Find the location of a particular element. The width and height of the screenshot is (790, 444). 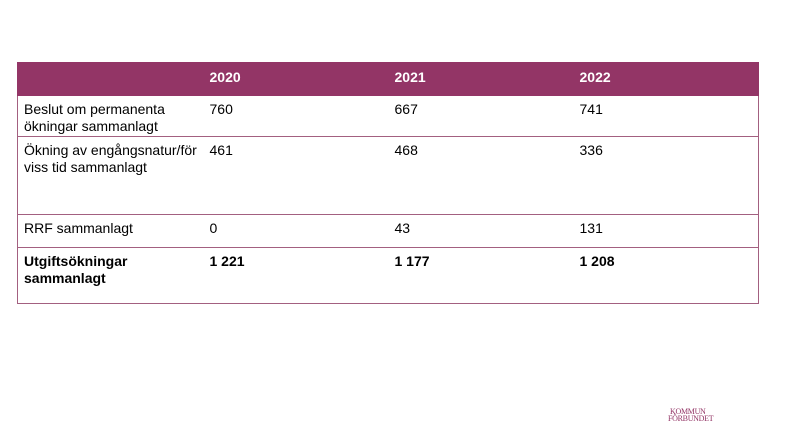

cell-value: 667 is located at coordinates (481, 116).